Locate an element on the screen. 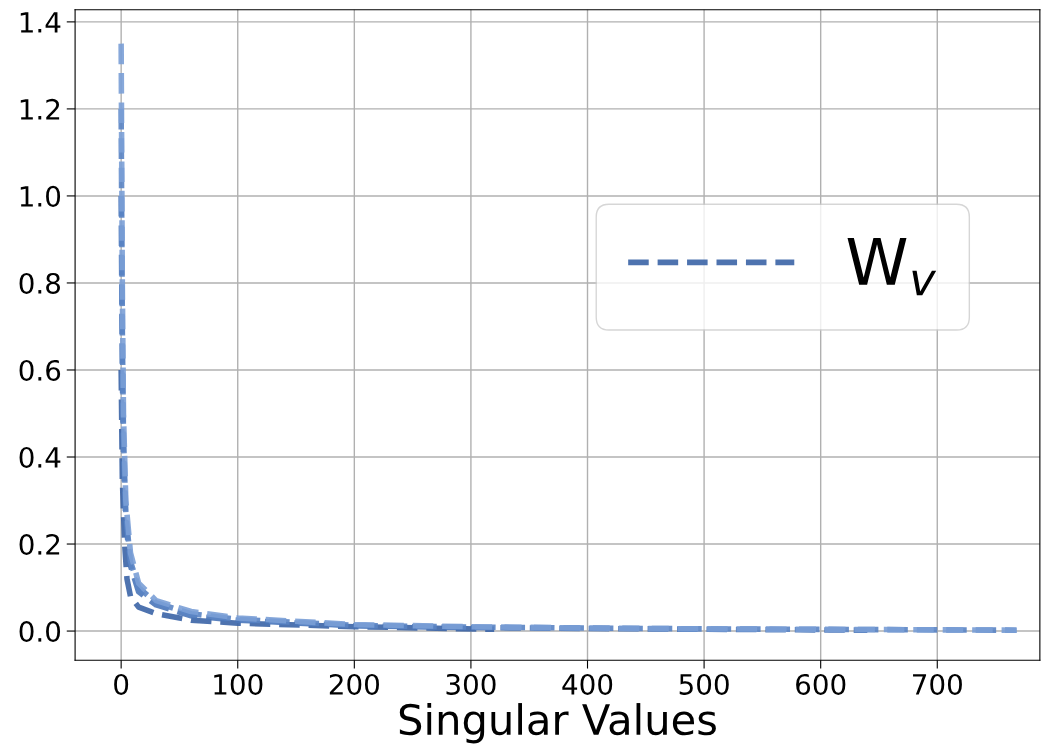 The image size is (1043, 746). y-tick-label: 0.4 is located at coordinates (40, 457).